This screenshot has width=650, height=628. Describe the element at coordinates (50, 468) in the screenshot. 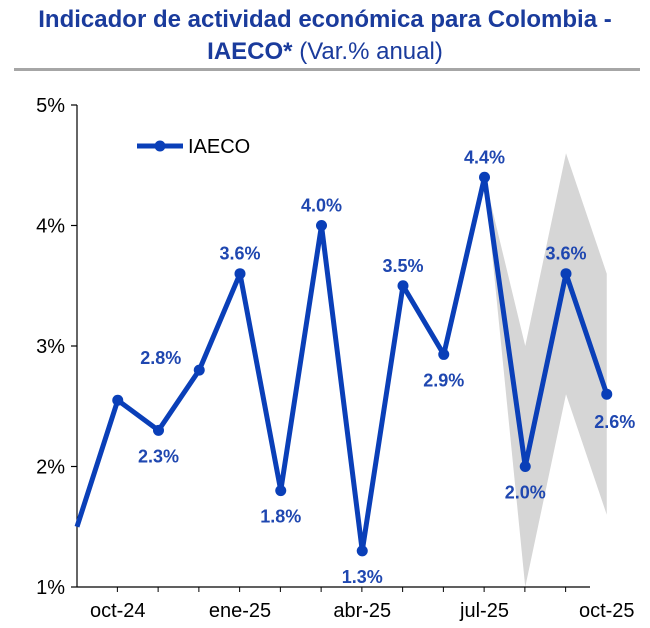

I see `y-tick-label: 2%` at that location.